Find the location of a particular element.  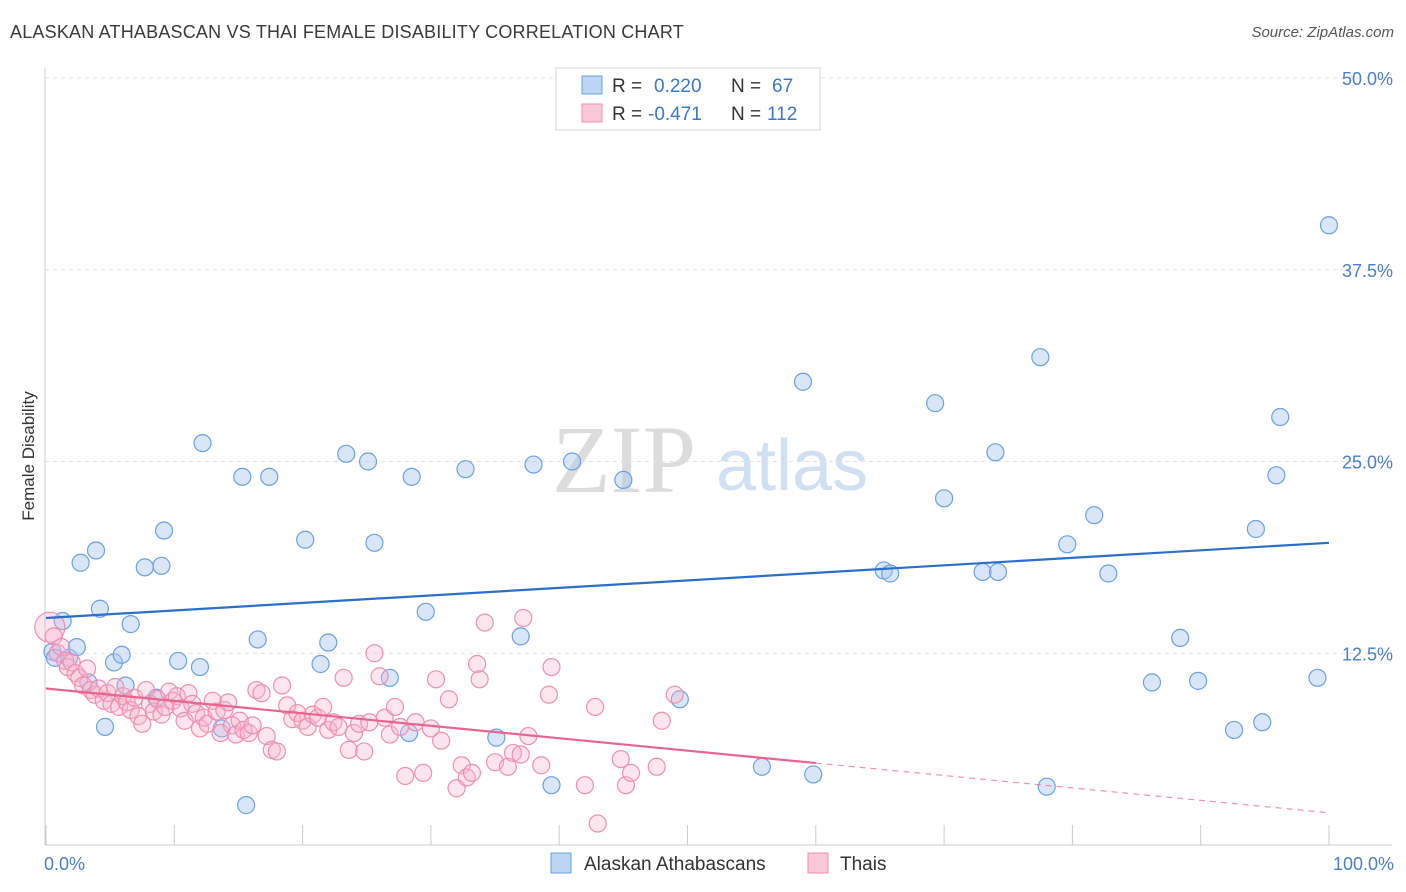

trend-line-athabascan is located at coordinates (687, 580).